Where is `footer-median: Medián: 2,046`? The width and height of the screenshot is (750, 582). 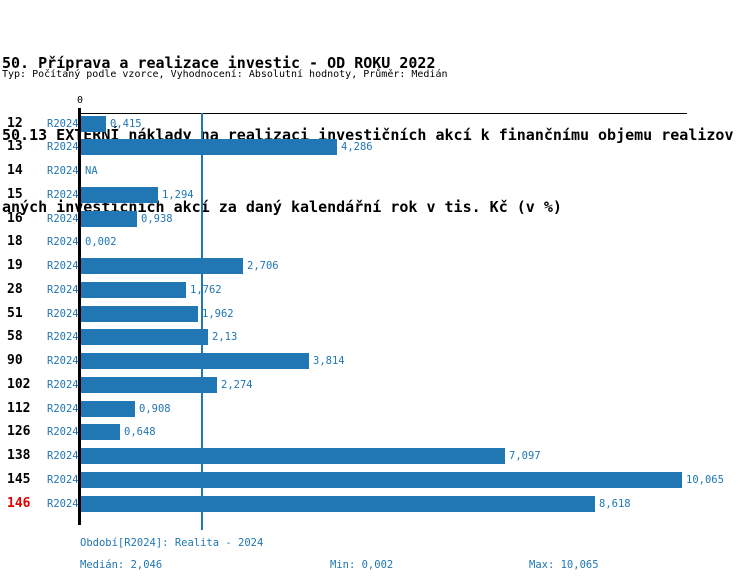
footer-median: Medián: 2,046 is located at coordinates (121, 565).